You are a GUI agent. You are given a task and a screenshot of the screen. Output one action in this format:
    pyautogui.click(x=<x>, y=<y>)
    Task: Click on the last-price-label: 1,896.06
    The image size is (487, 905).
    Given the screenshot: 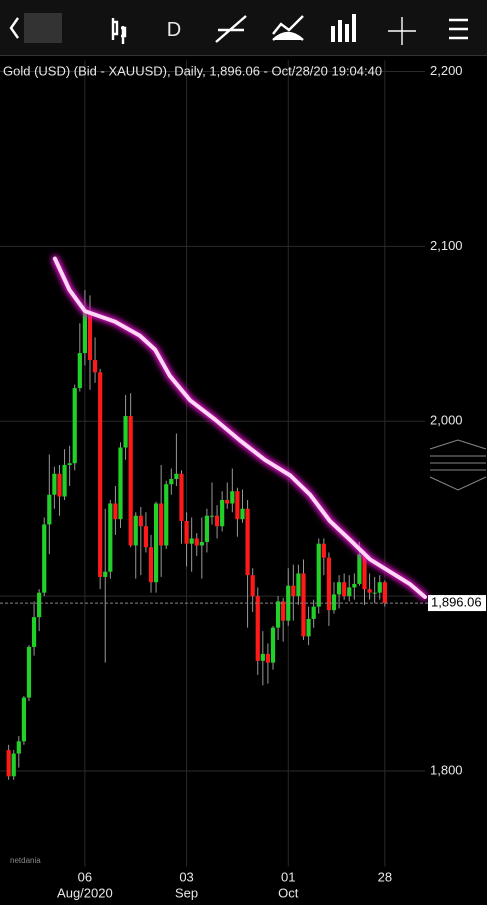 What is the action you would take?
    pyautogui.click(x=456, y=602)
    